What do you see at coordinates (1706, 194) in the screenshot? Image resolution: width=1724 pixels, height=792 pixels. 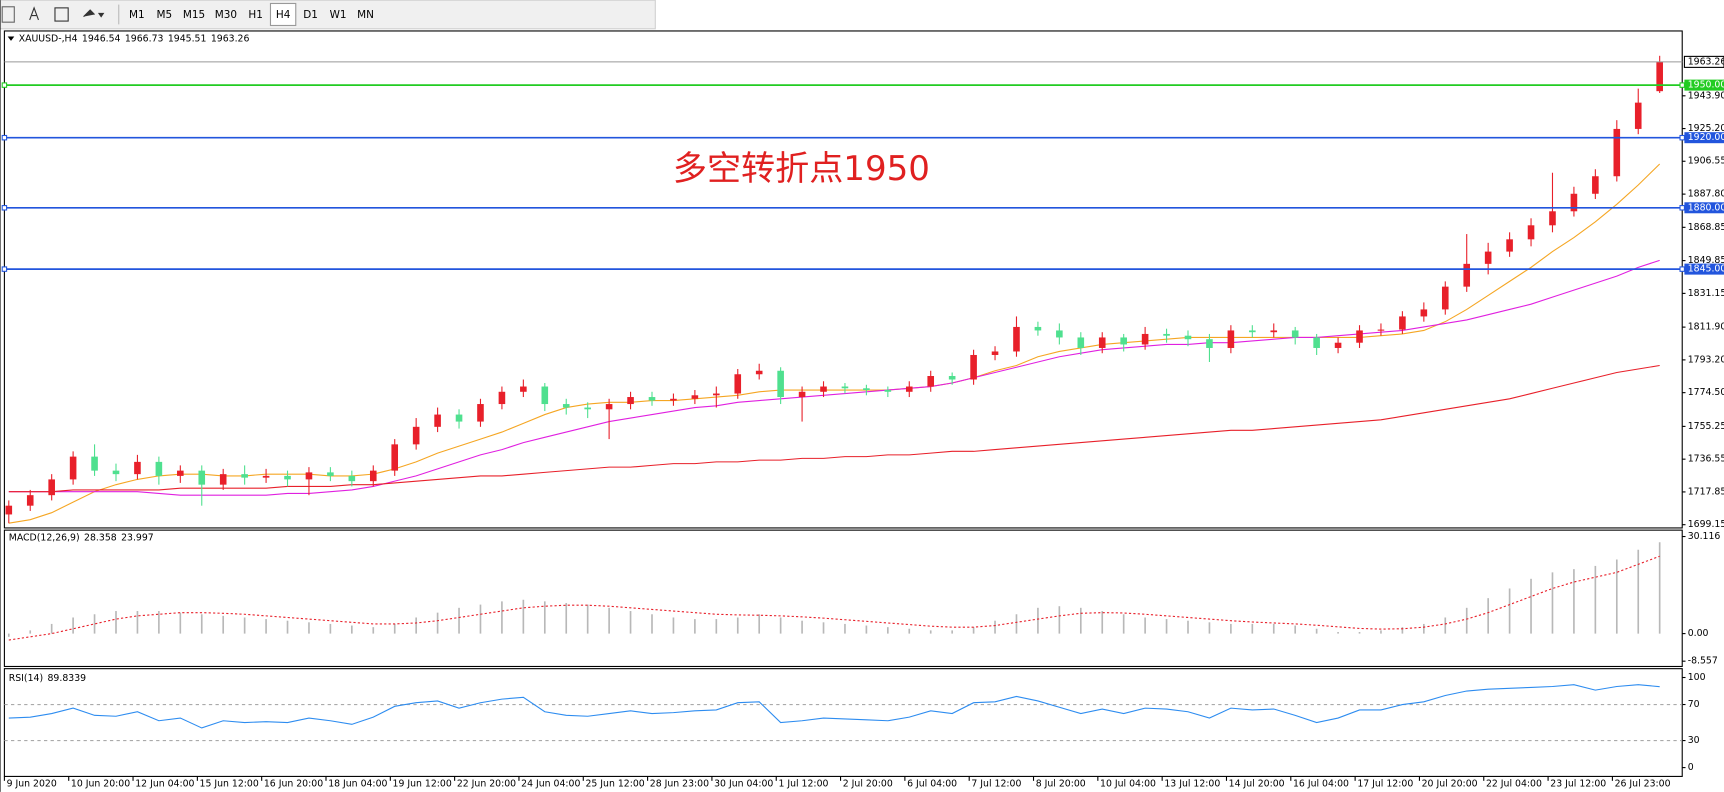 I see `y-tick-label: 1887.80` at bounding box center [1706, 194].